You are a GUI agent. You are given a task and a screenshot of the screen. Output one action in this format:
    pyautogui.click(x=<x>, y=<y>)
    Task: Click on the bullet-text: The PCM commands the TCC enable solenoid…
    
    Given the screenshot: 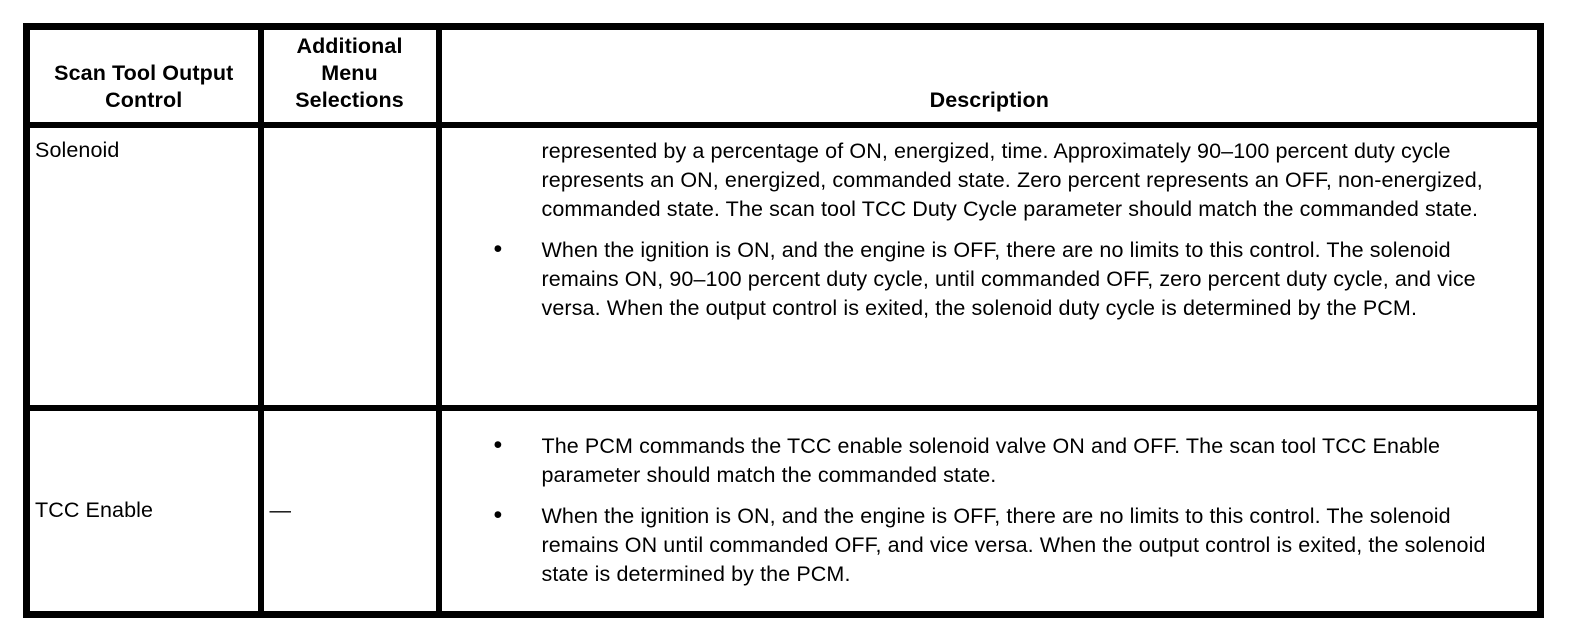 What is the action you would take?
    pyautogui.click(x=991, y=460)
    